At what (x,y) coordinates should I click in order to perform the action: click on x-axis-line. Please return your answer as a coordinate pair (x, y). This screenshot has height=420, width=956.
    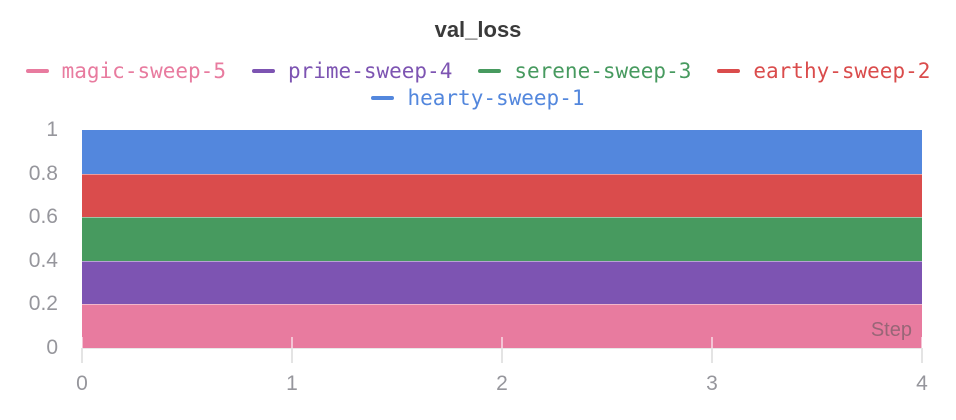
    Looking at the image, I should click on (502, 348).